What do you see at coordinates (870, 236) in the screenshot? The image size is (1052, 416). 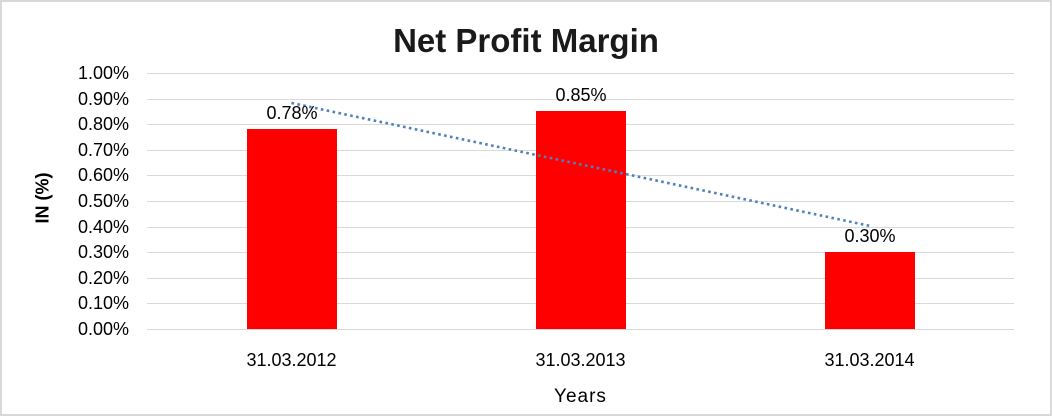 I see `bar-data-label: 0.30%` at bounding box center [870, 236].